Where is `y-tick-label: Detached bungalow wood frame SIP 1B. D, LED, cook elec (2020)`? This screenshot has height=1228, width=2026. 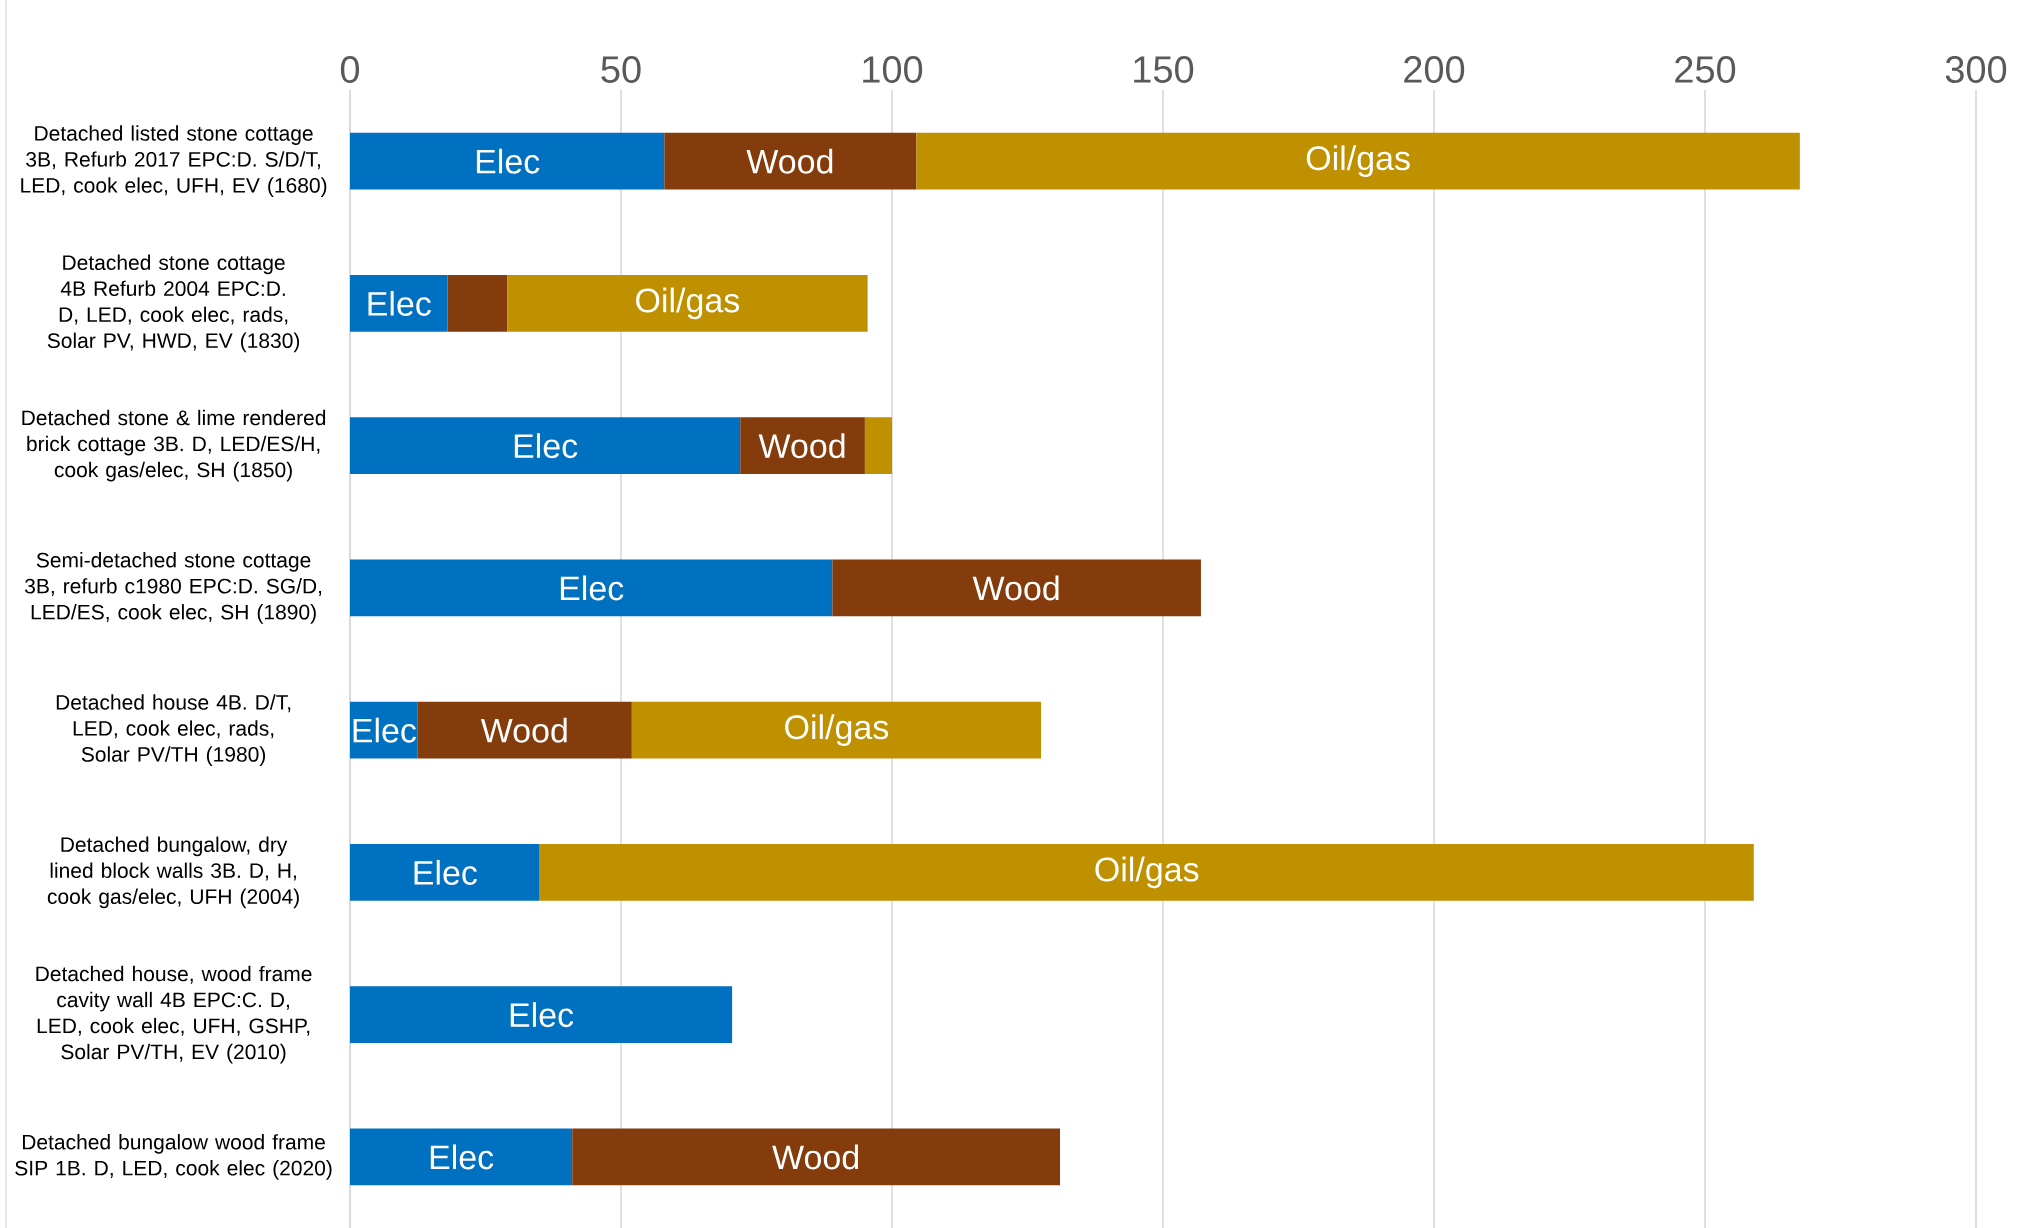
y-tick-label: Detached bungalow wood frame SIP 1B. D, LED, cook elec (2020) is located at coordinates (173, 1157).